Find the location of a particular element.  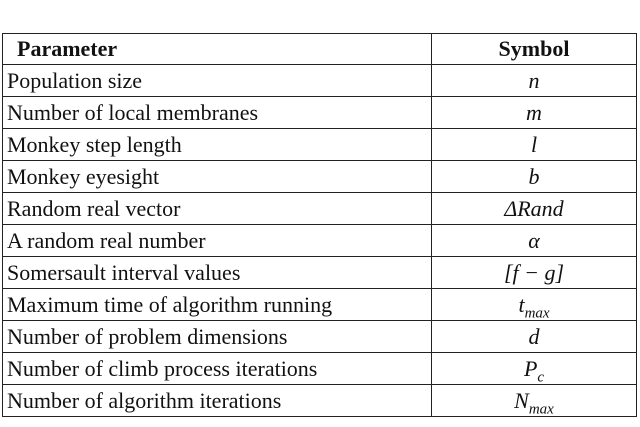

symbol: ΔRand is located at coordinates (534, 208).